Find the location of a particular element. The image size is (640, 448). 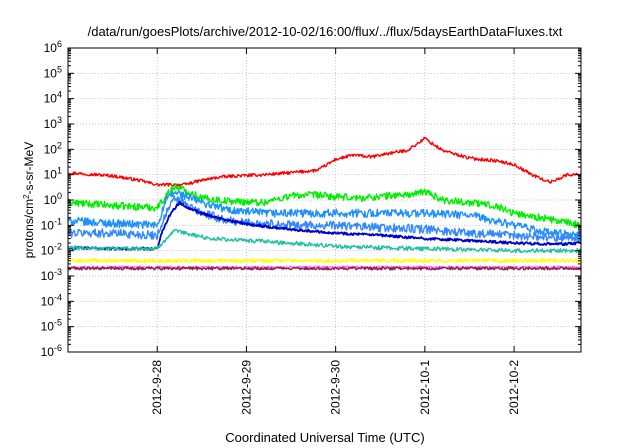

y-tick-label: 10⁶ is located at coordinates (53, 47).